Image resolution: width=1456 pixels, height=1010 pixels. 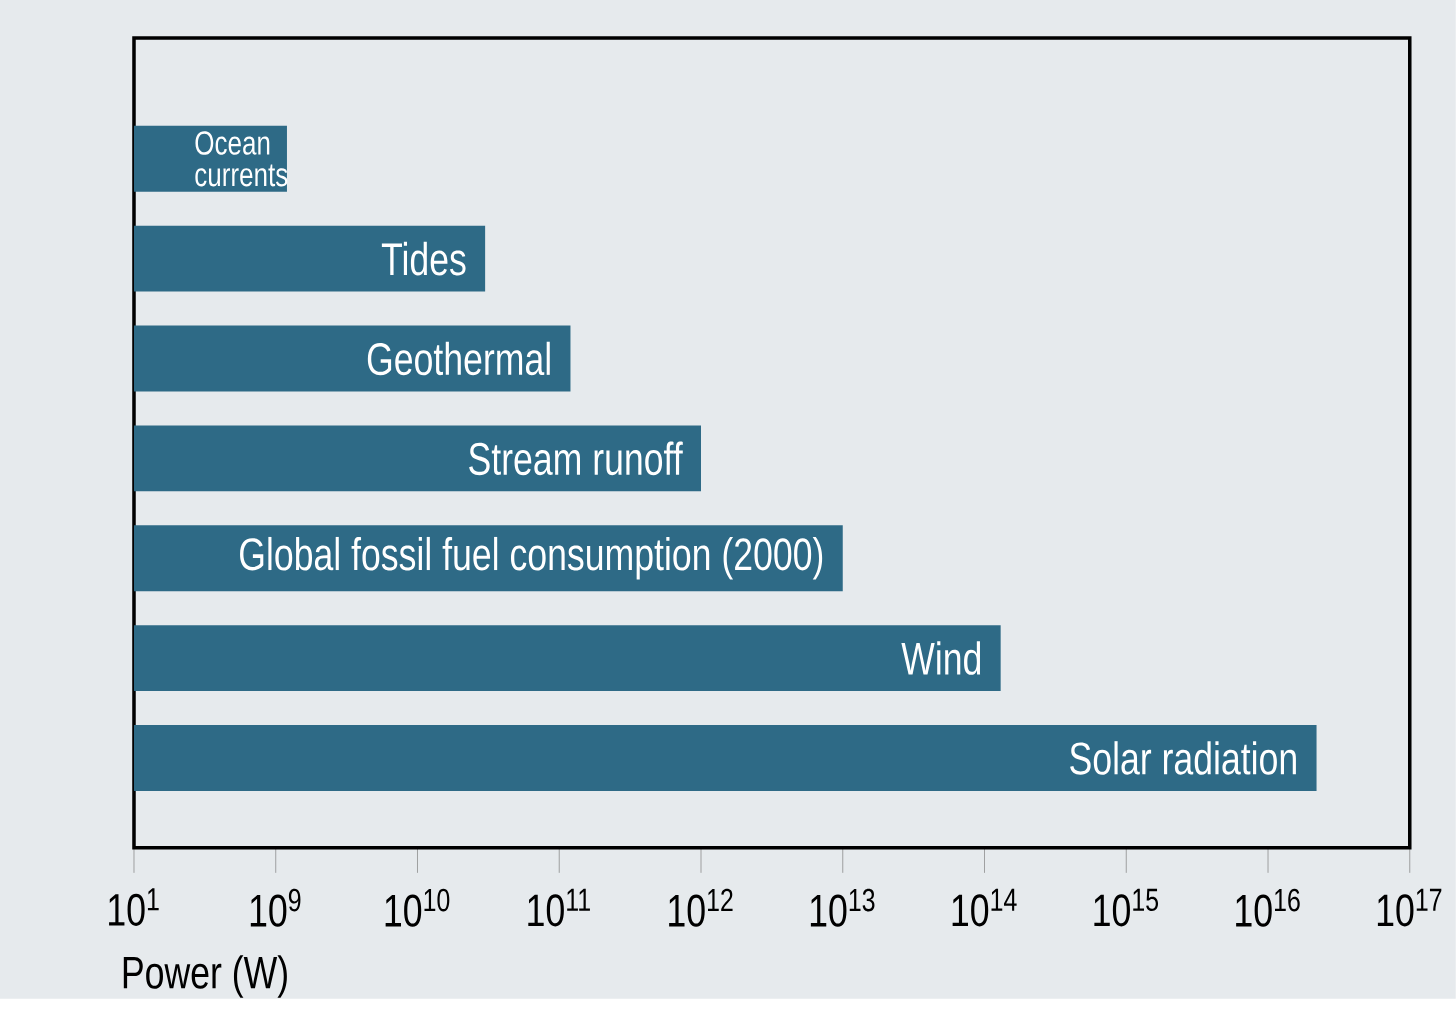 I want to click on y-tick-label: Wind, so click(x=941, y=658).